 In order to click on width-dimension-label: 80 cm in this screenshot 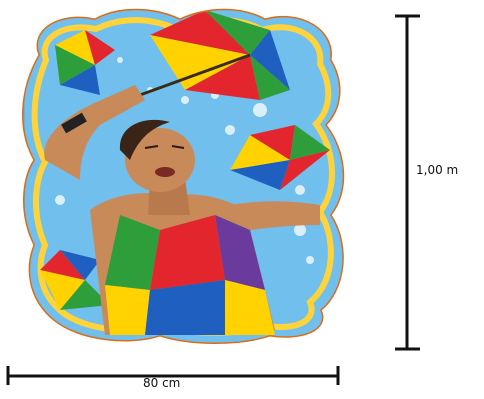, I will do `click(162, 383)`.